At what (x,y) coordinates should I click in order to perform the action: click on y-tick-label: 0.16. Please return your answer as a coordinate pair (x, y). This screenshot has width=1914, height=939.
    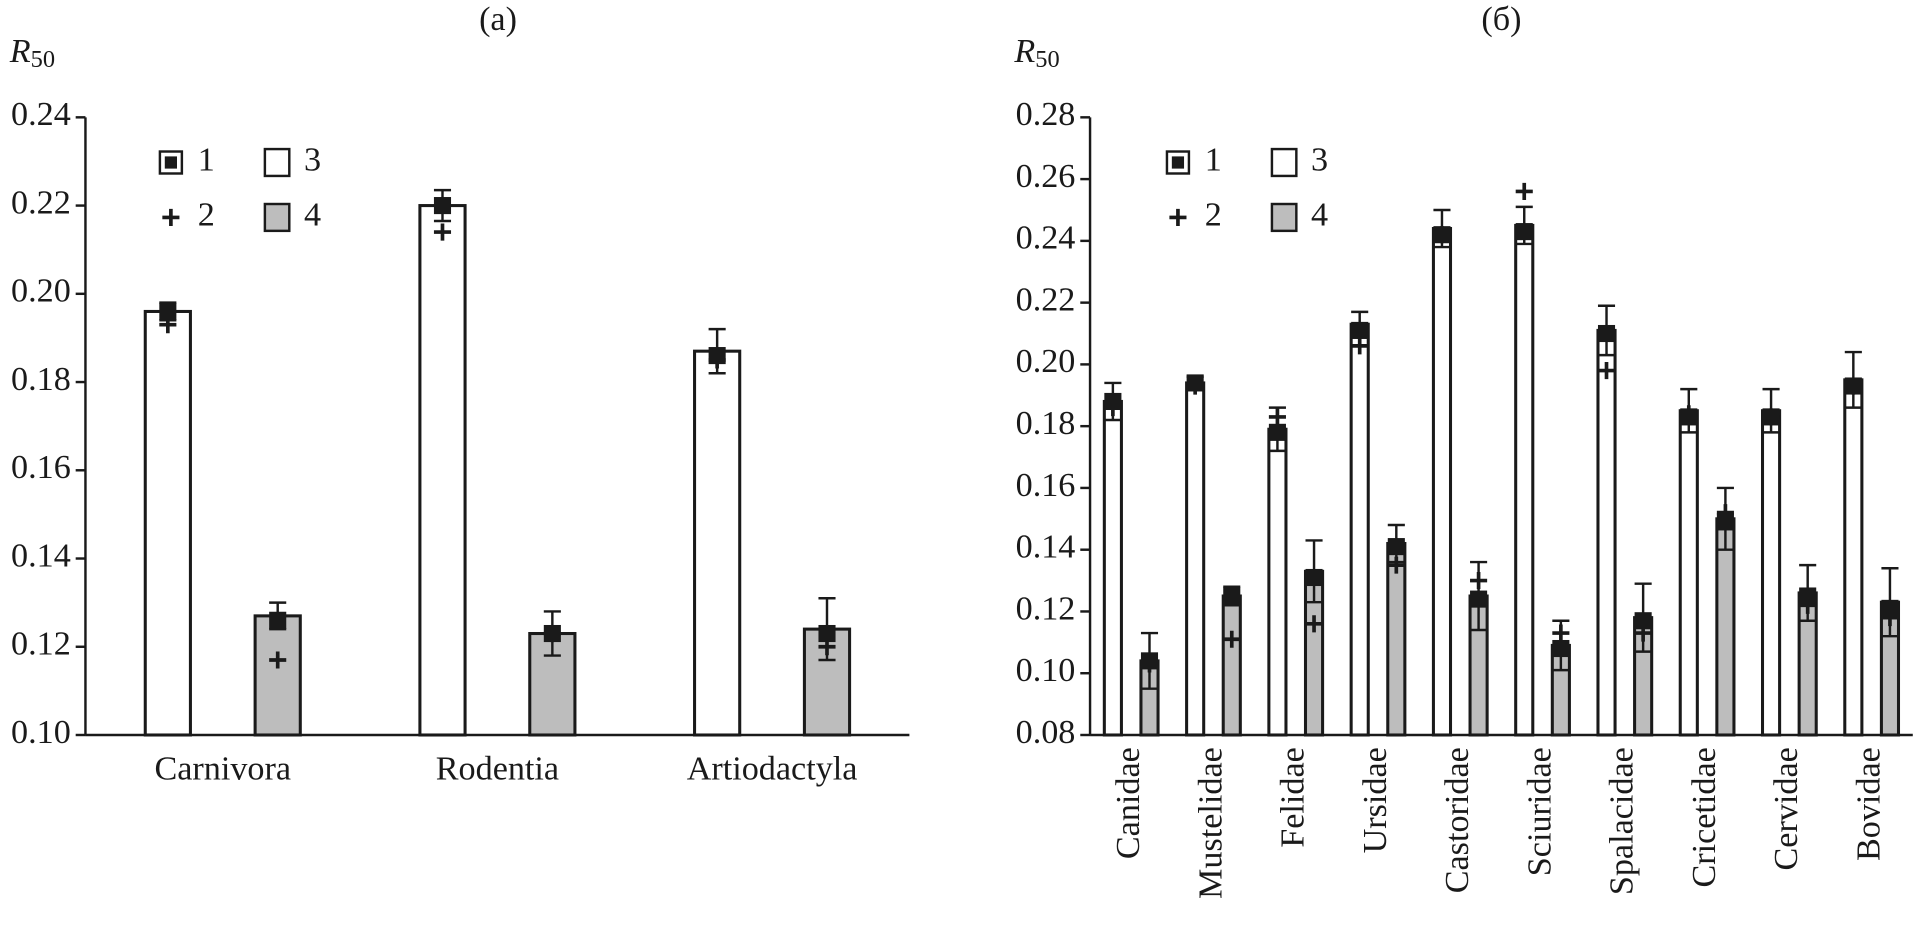
    Looking at the image, I should click on (41, 467).